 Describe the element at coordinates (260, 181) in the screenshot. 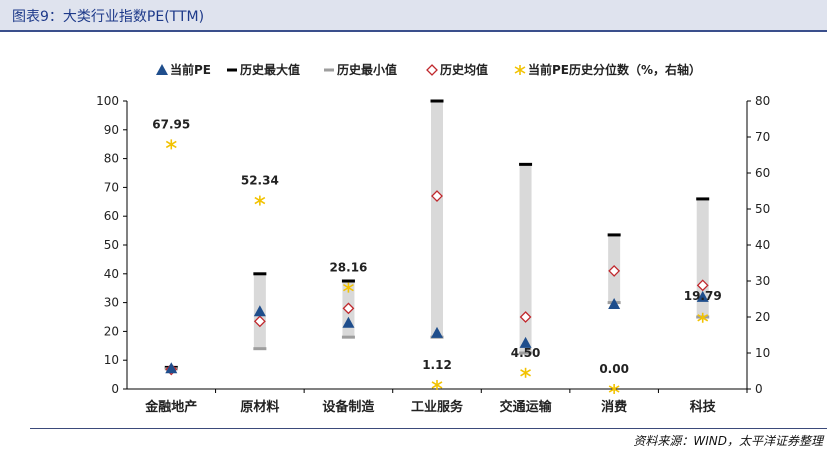

I see `percentile-label: 52.34` at that location.